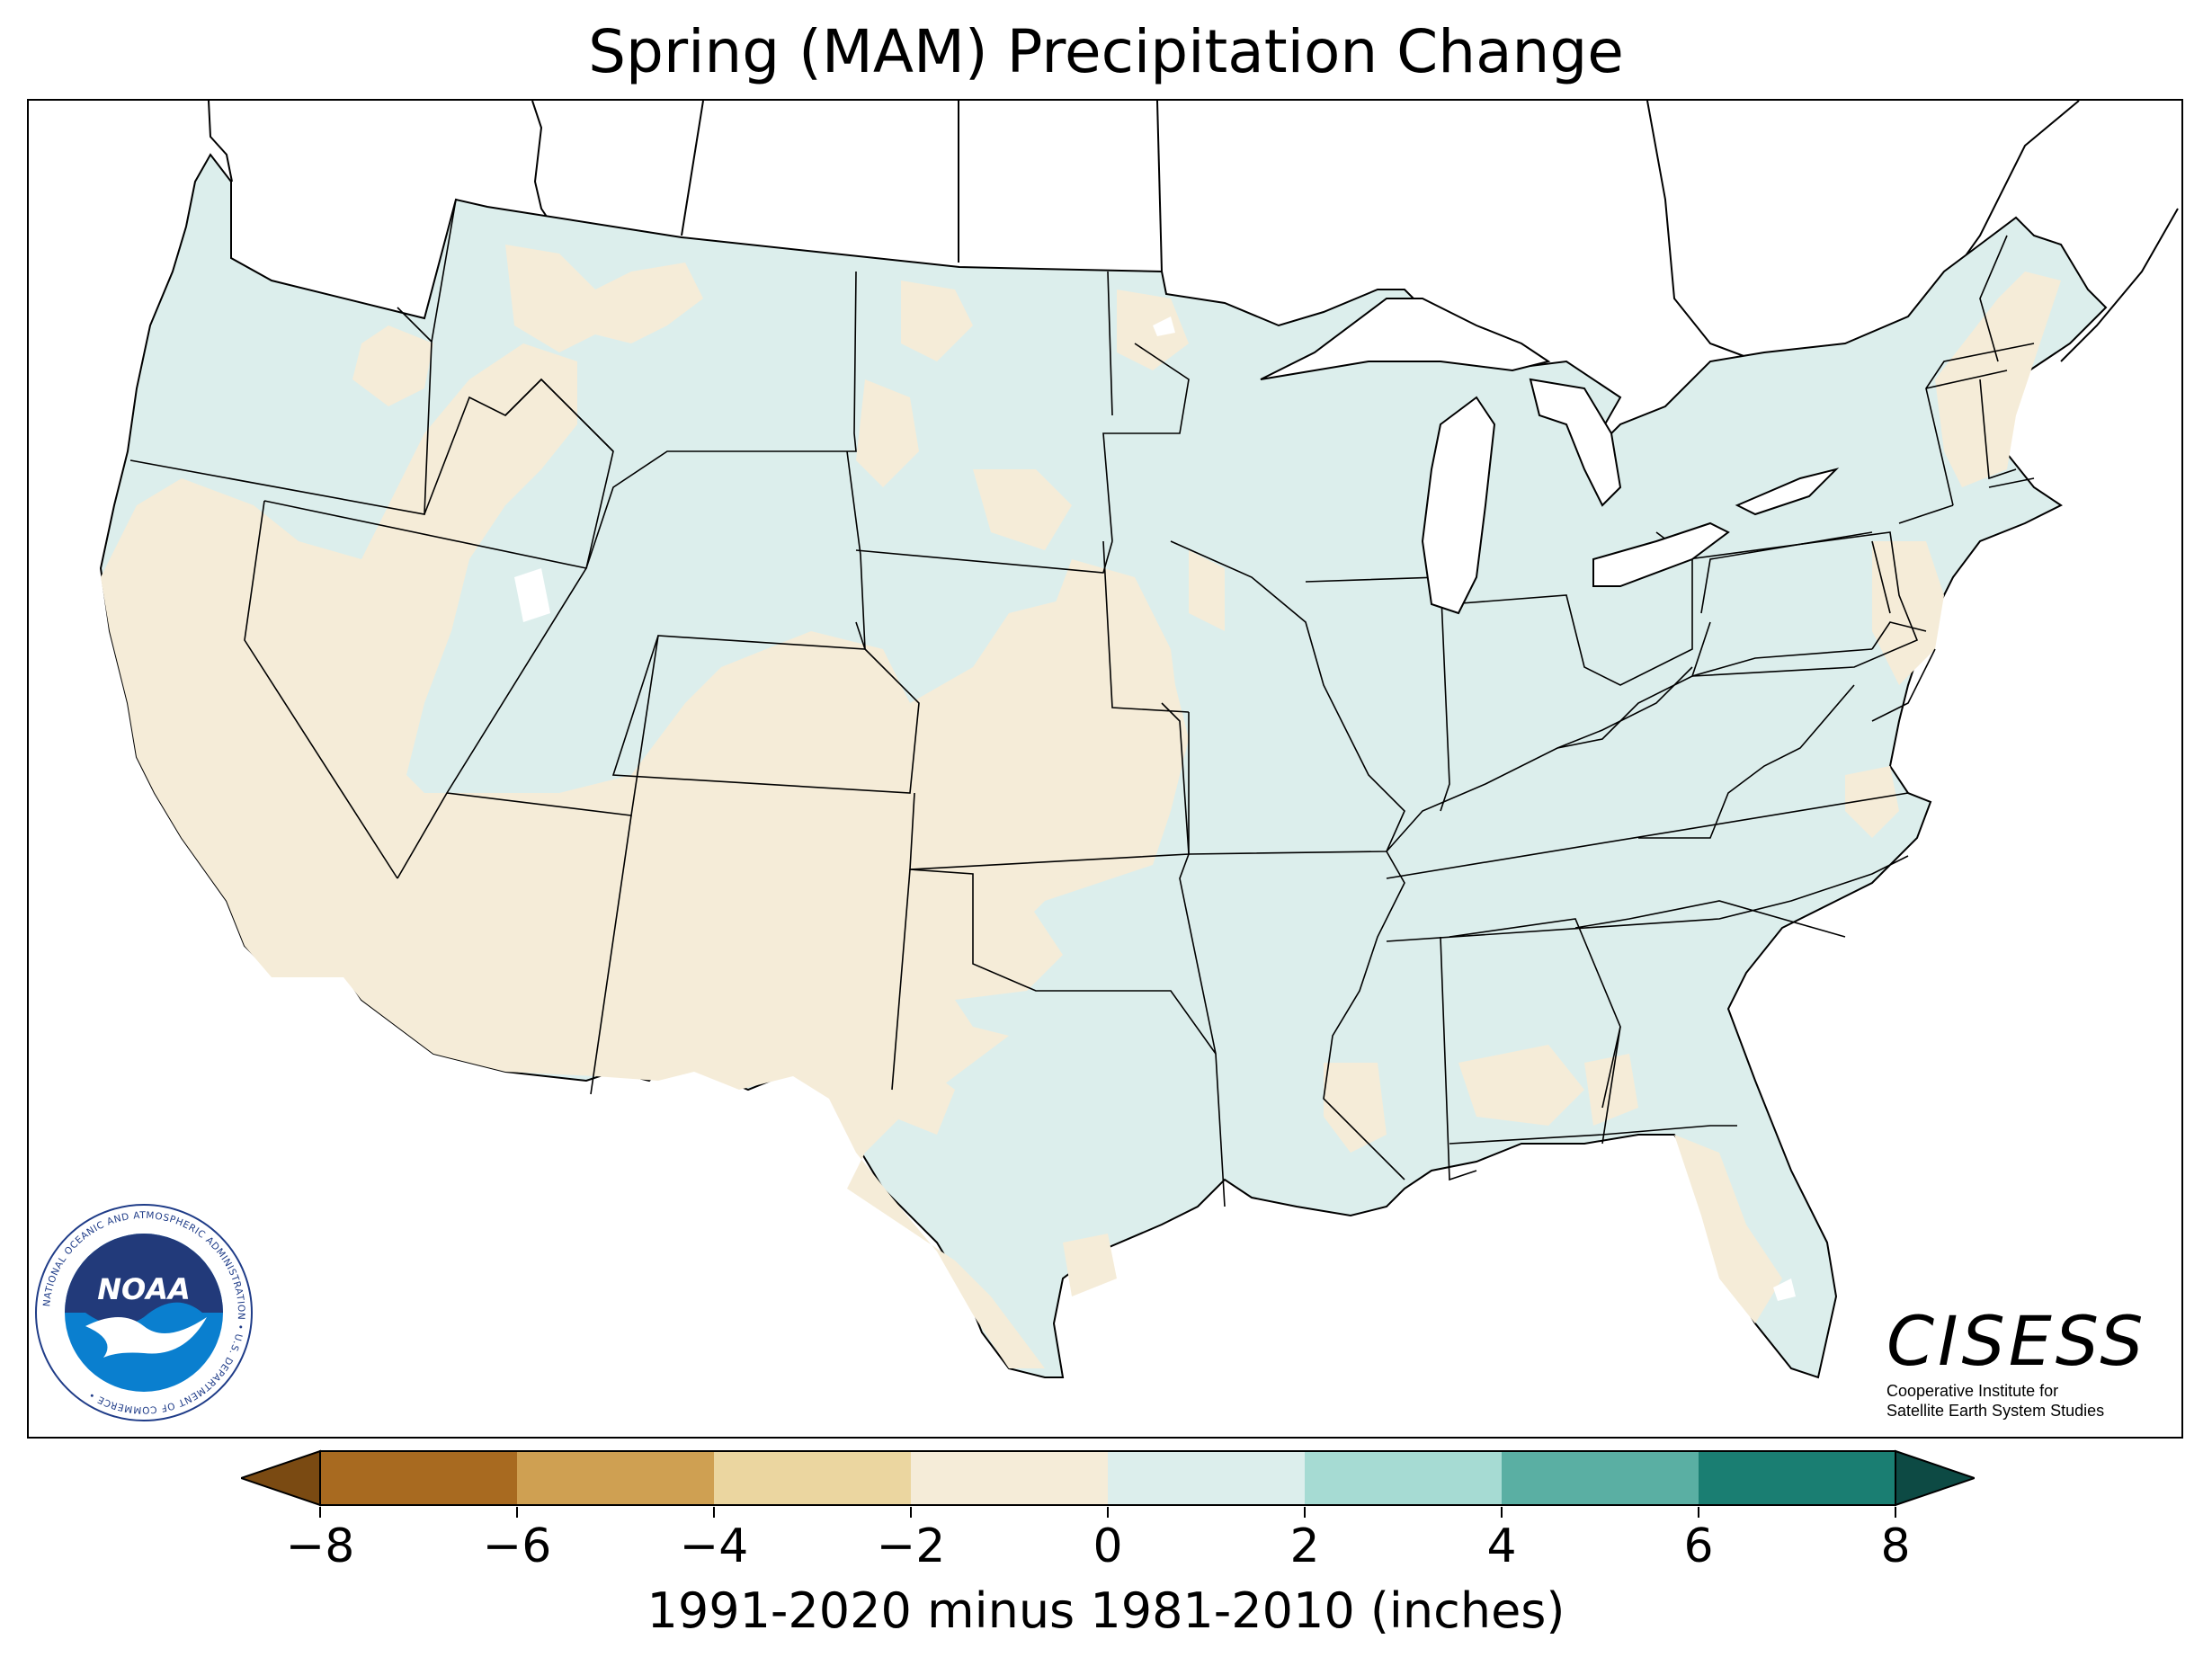  I want to click on colorbar-tick-label: 4, so click(1501, 1546).